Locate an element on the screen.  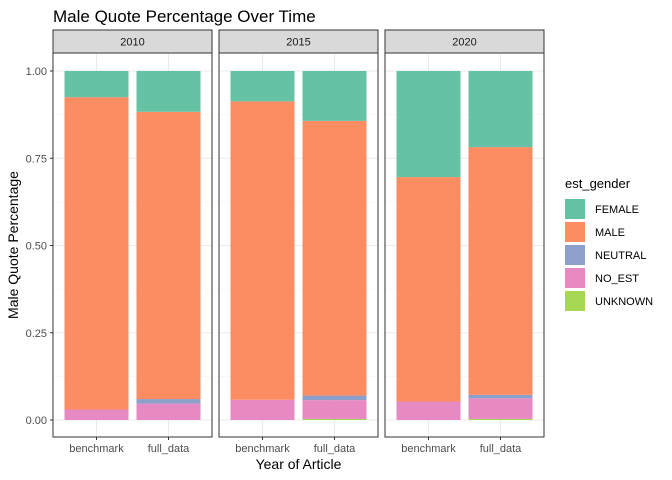
y-tick-label: 0.50 is located at coordinates (36, 247).